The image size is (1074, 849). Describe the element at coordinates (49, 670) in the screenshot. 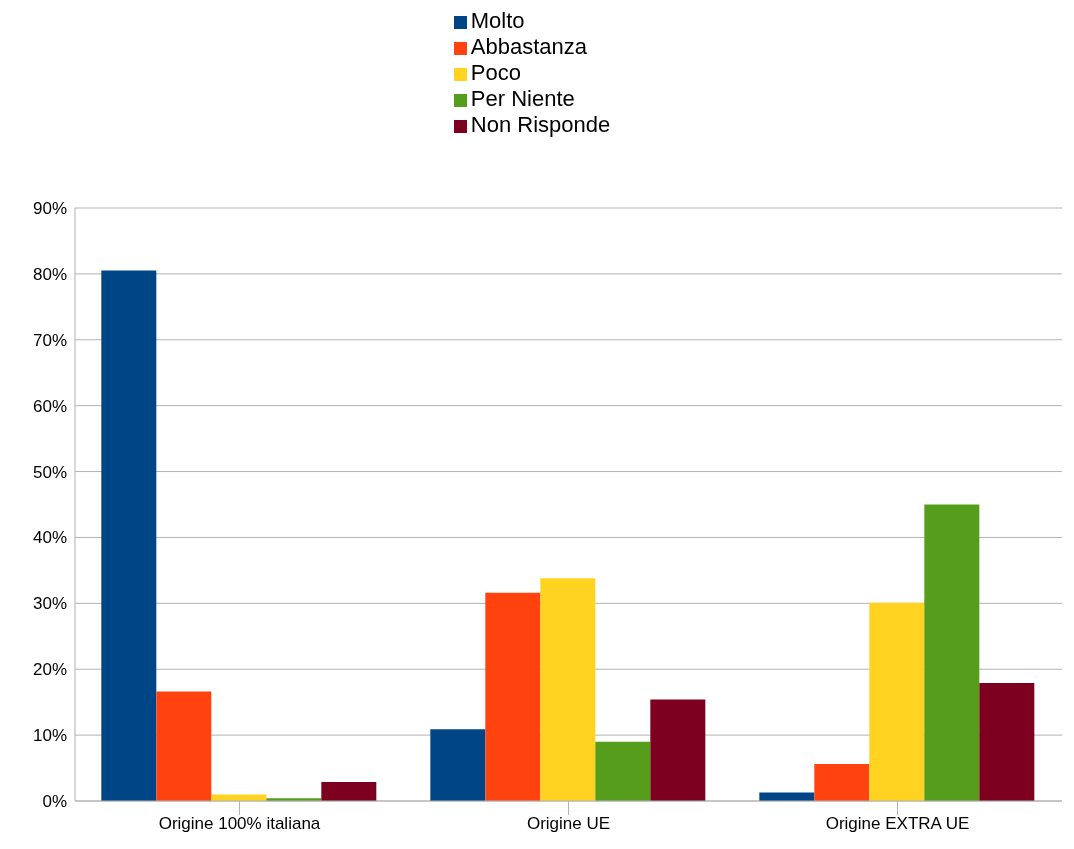

I see `y-tick-label: 20%` at that location.